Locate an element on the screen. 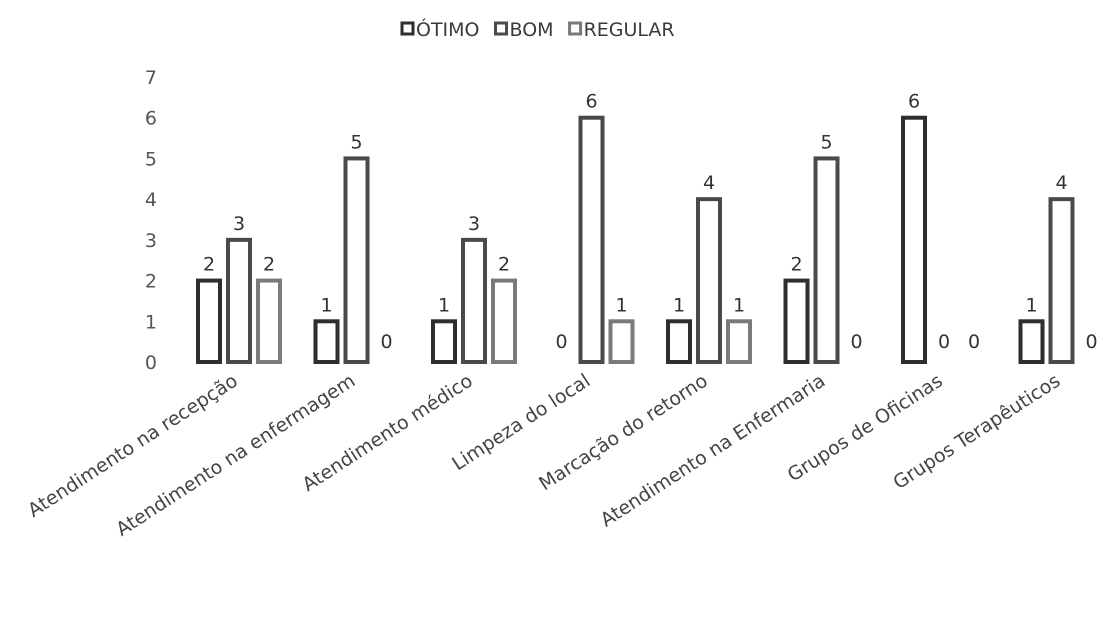  bar-regular-atendimento-medico is located at coordinates (504, 321).